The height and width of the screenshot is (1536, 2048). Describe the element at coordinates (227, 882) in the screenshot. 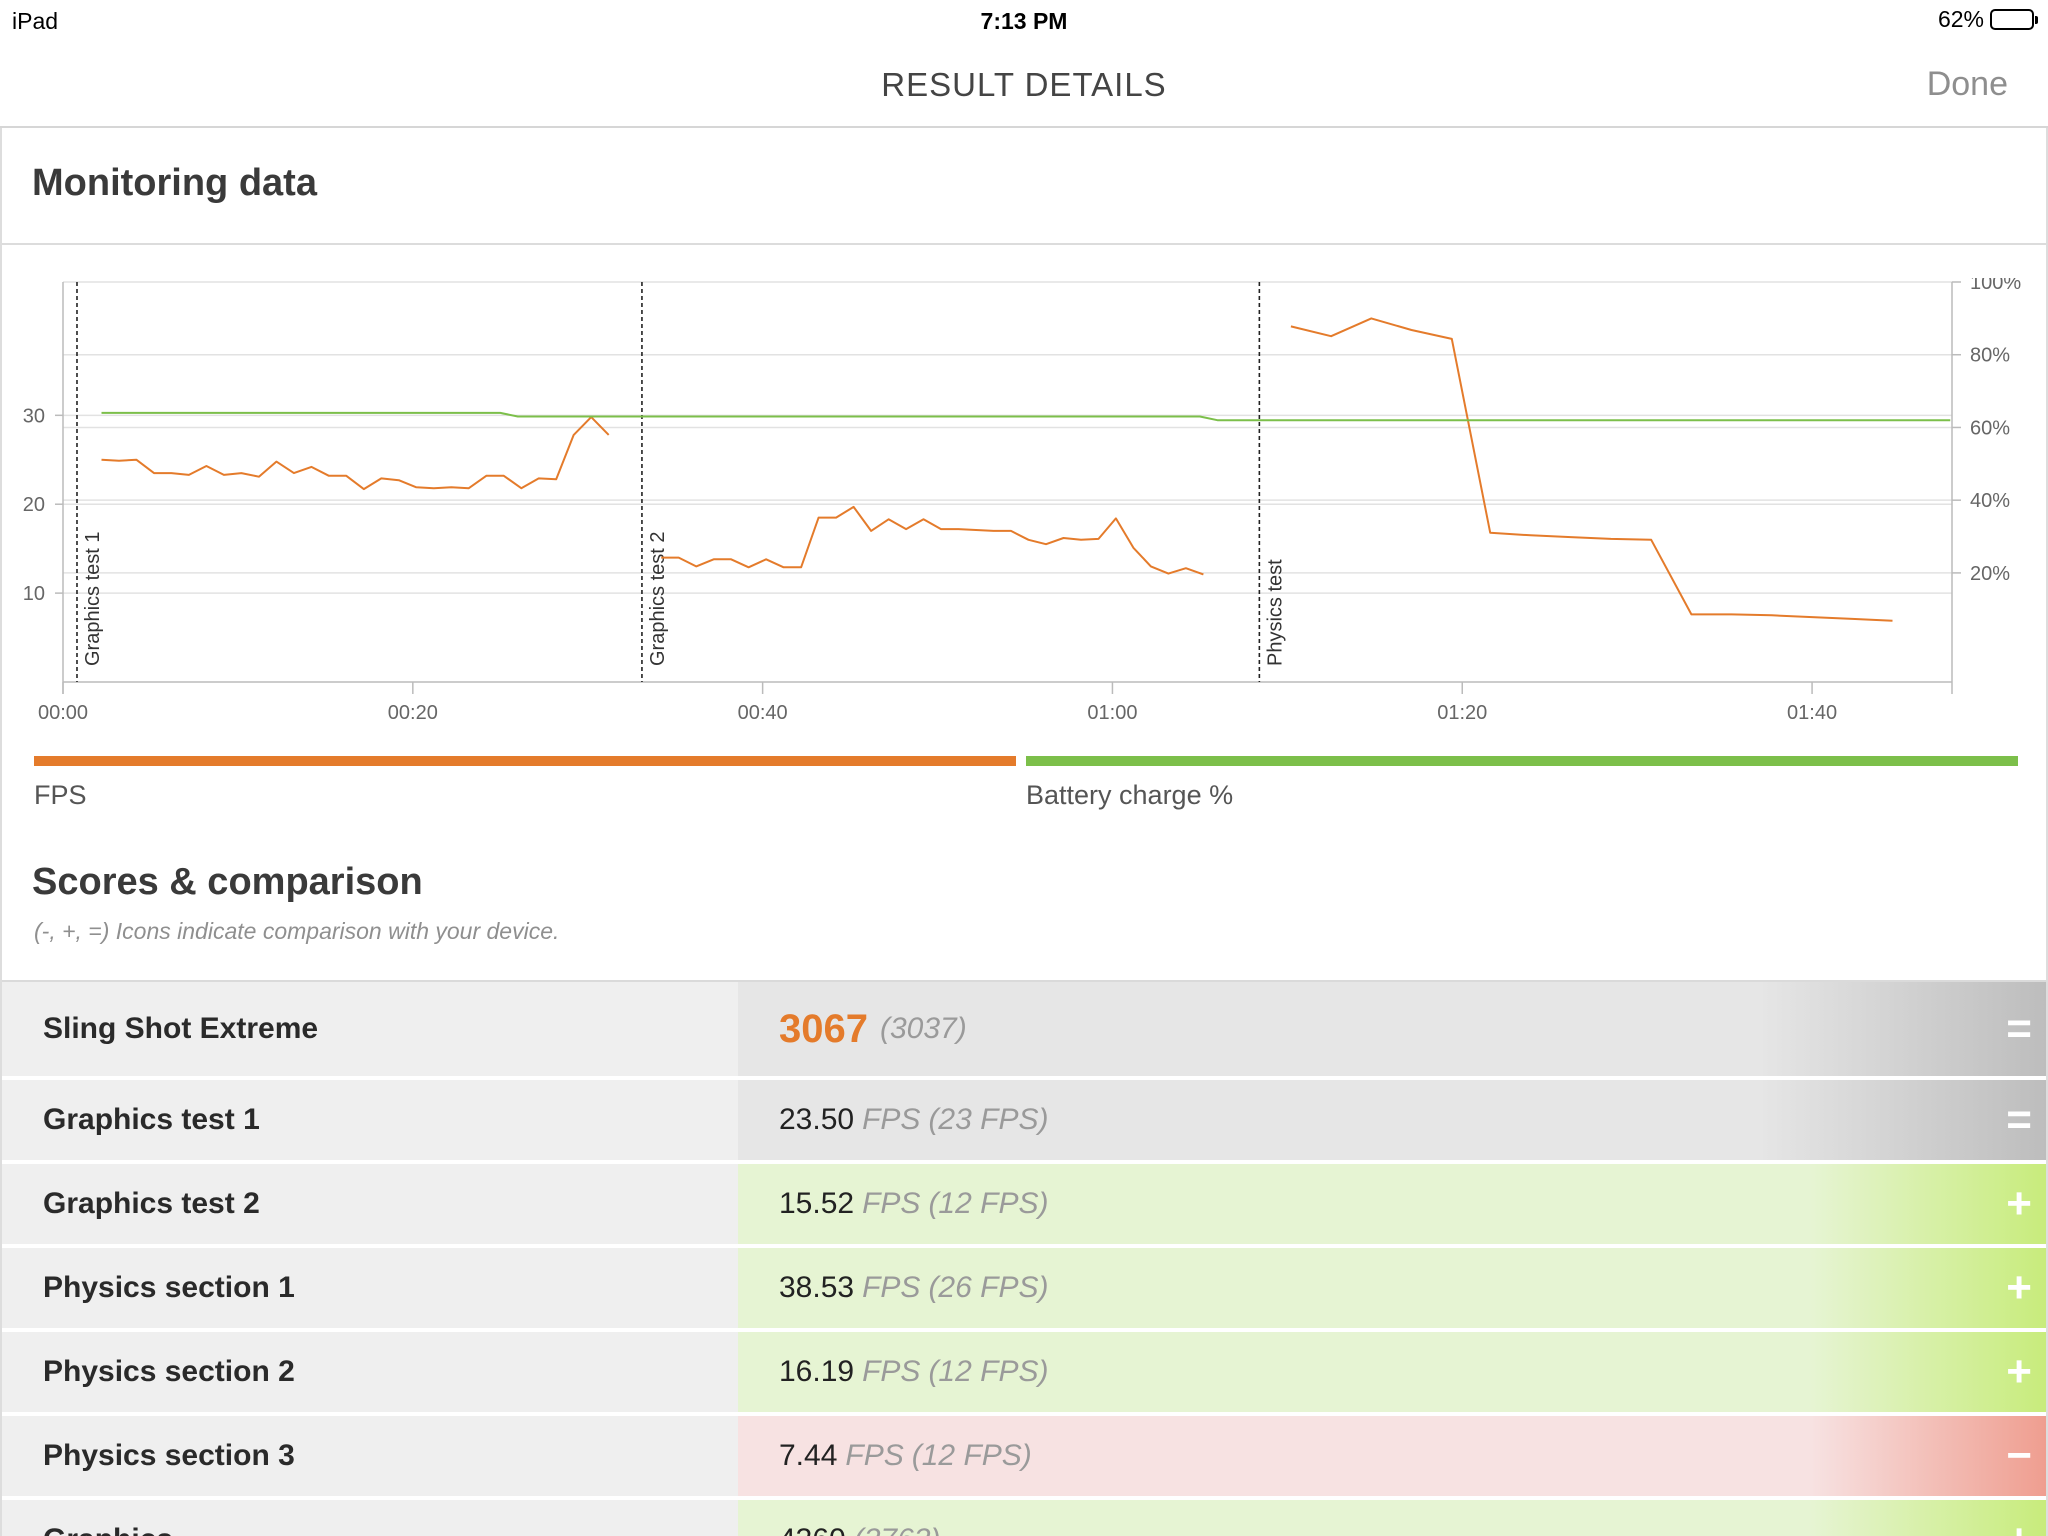

I see `scores-title: Scores & comparison` at that location.